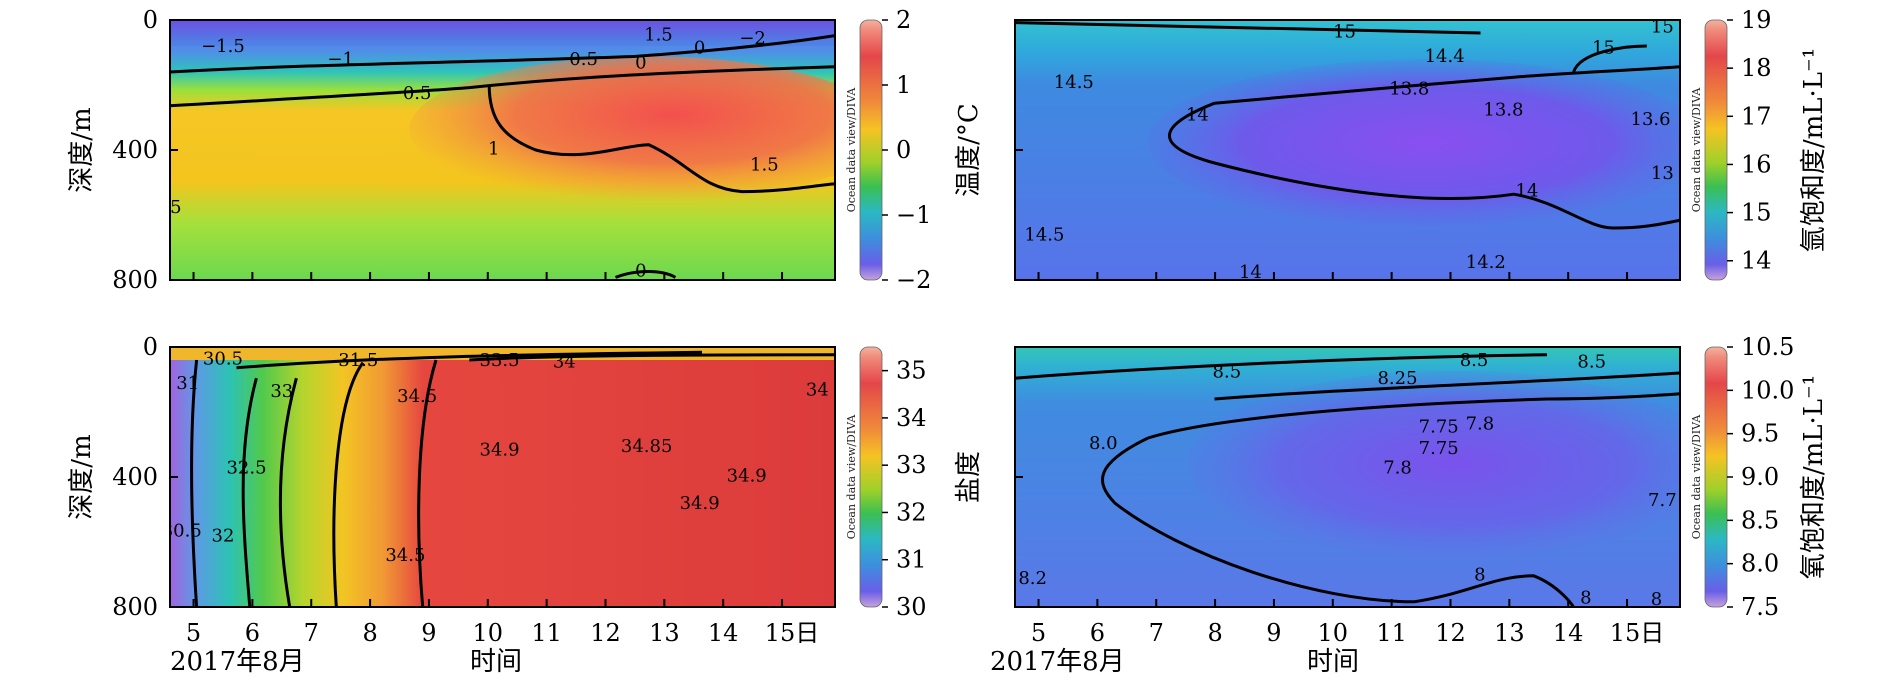 This screenshot has width=1890, height=685. I want to click on field-o2: 8.5 8.5 8.5 8.25 7.75 7.8 8.0 7.75 7.8 7.7 8 8.2 8 8, so click(1347, 477).